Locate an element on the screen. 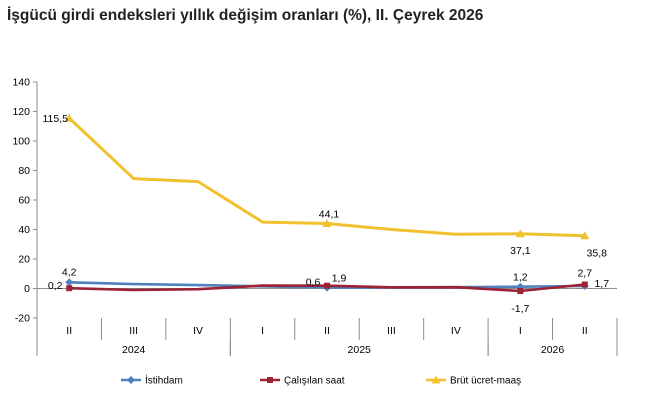 The width and height of the screenshot is (654, 404). data-label: 1,2 is located at coordinates (520, 278).